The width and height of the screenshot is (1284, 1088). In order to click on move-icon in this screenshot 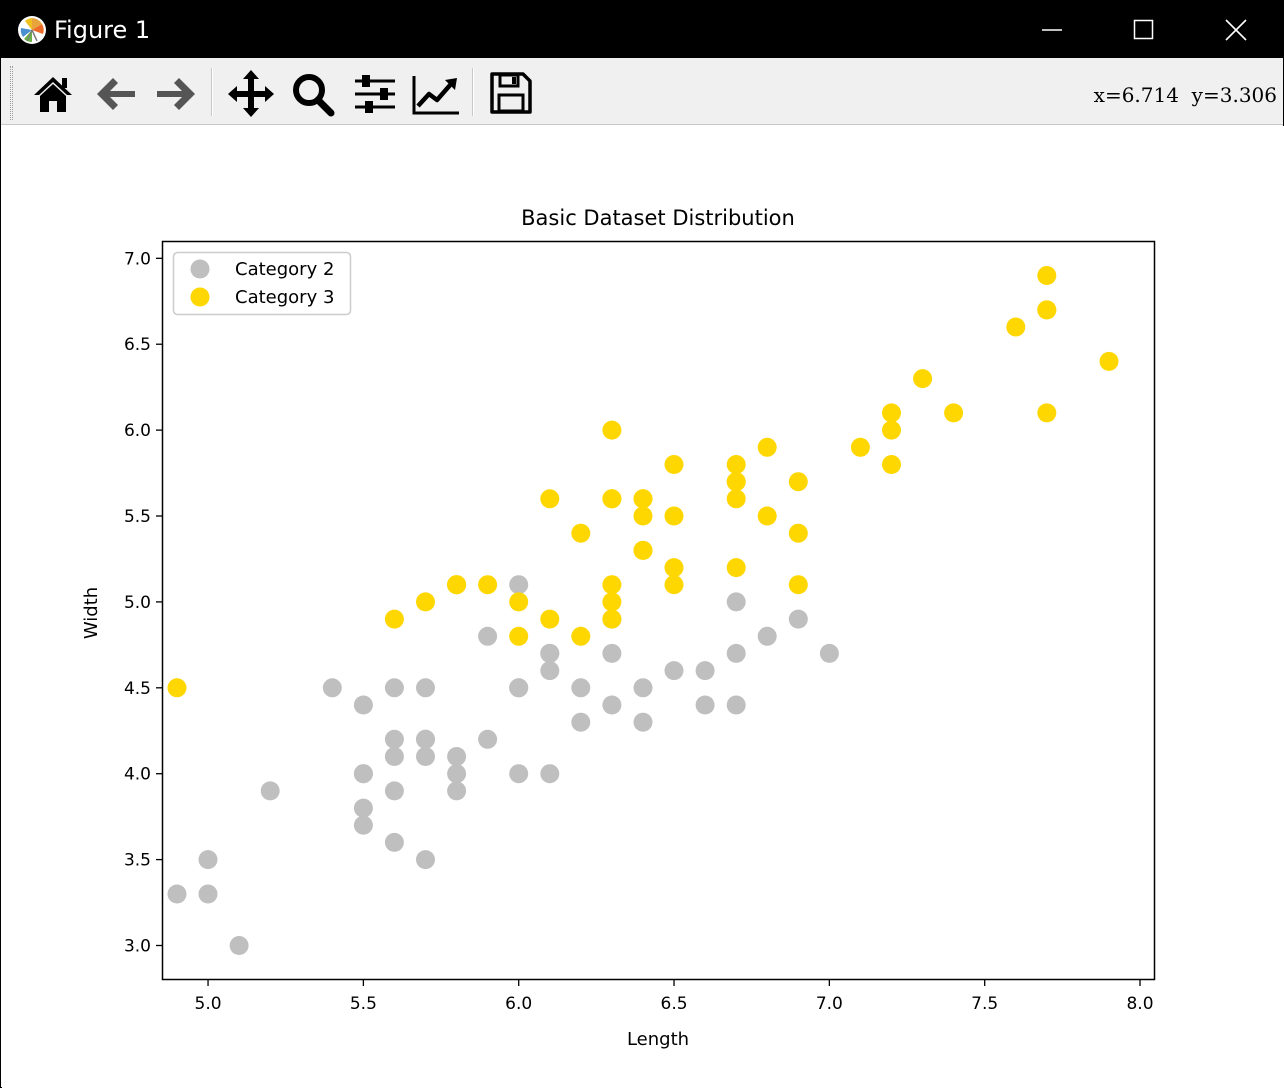, I will do `click(251, 93)`.